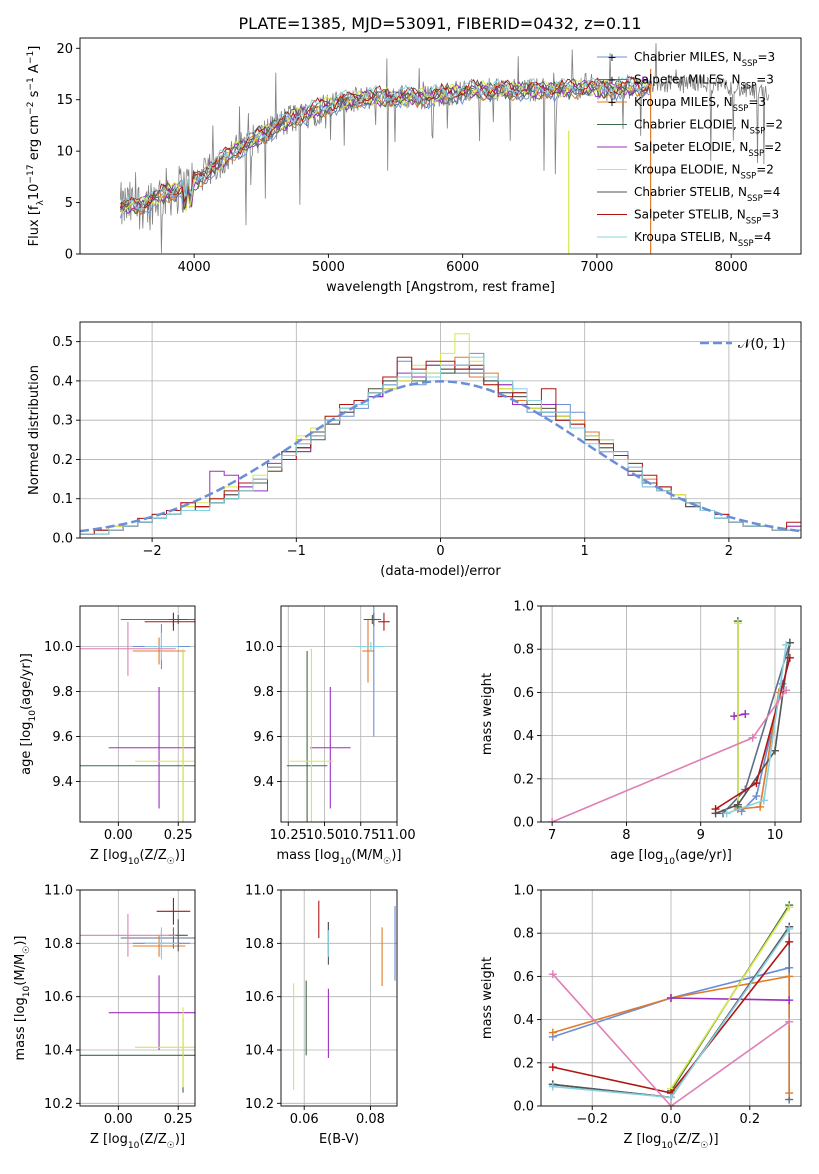 This screenshot has width=819, height=1174. What do you see at coordinates (69, 255) in the screenshot?
I see `y-tick-label: 0` at bounding box center [69, 255].